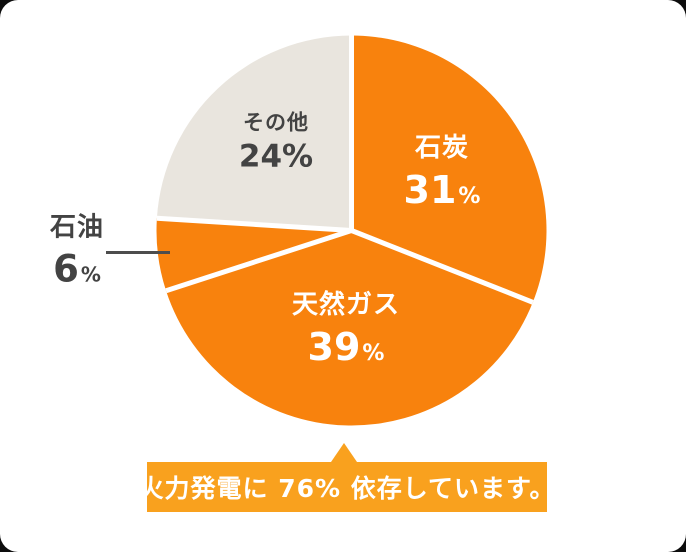  I want to click on other-name: その他, so click(275, 122).